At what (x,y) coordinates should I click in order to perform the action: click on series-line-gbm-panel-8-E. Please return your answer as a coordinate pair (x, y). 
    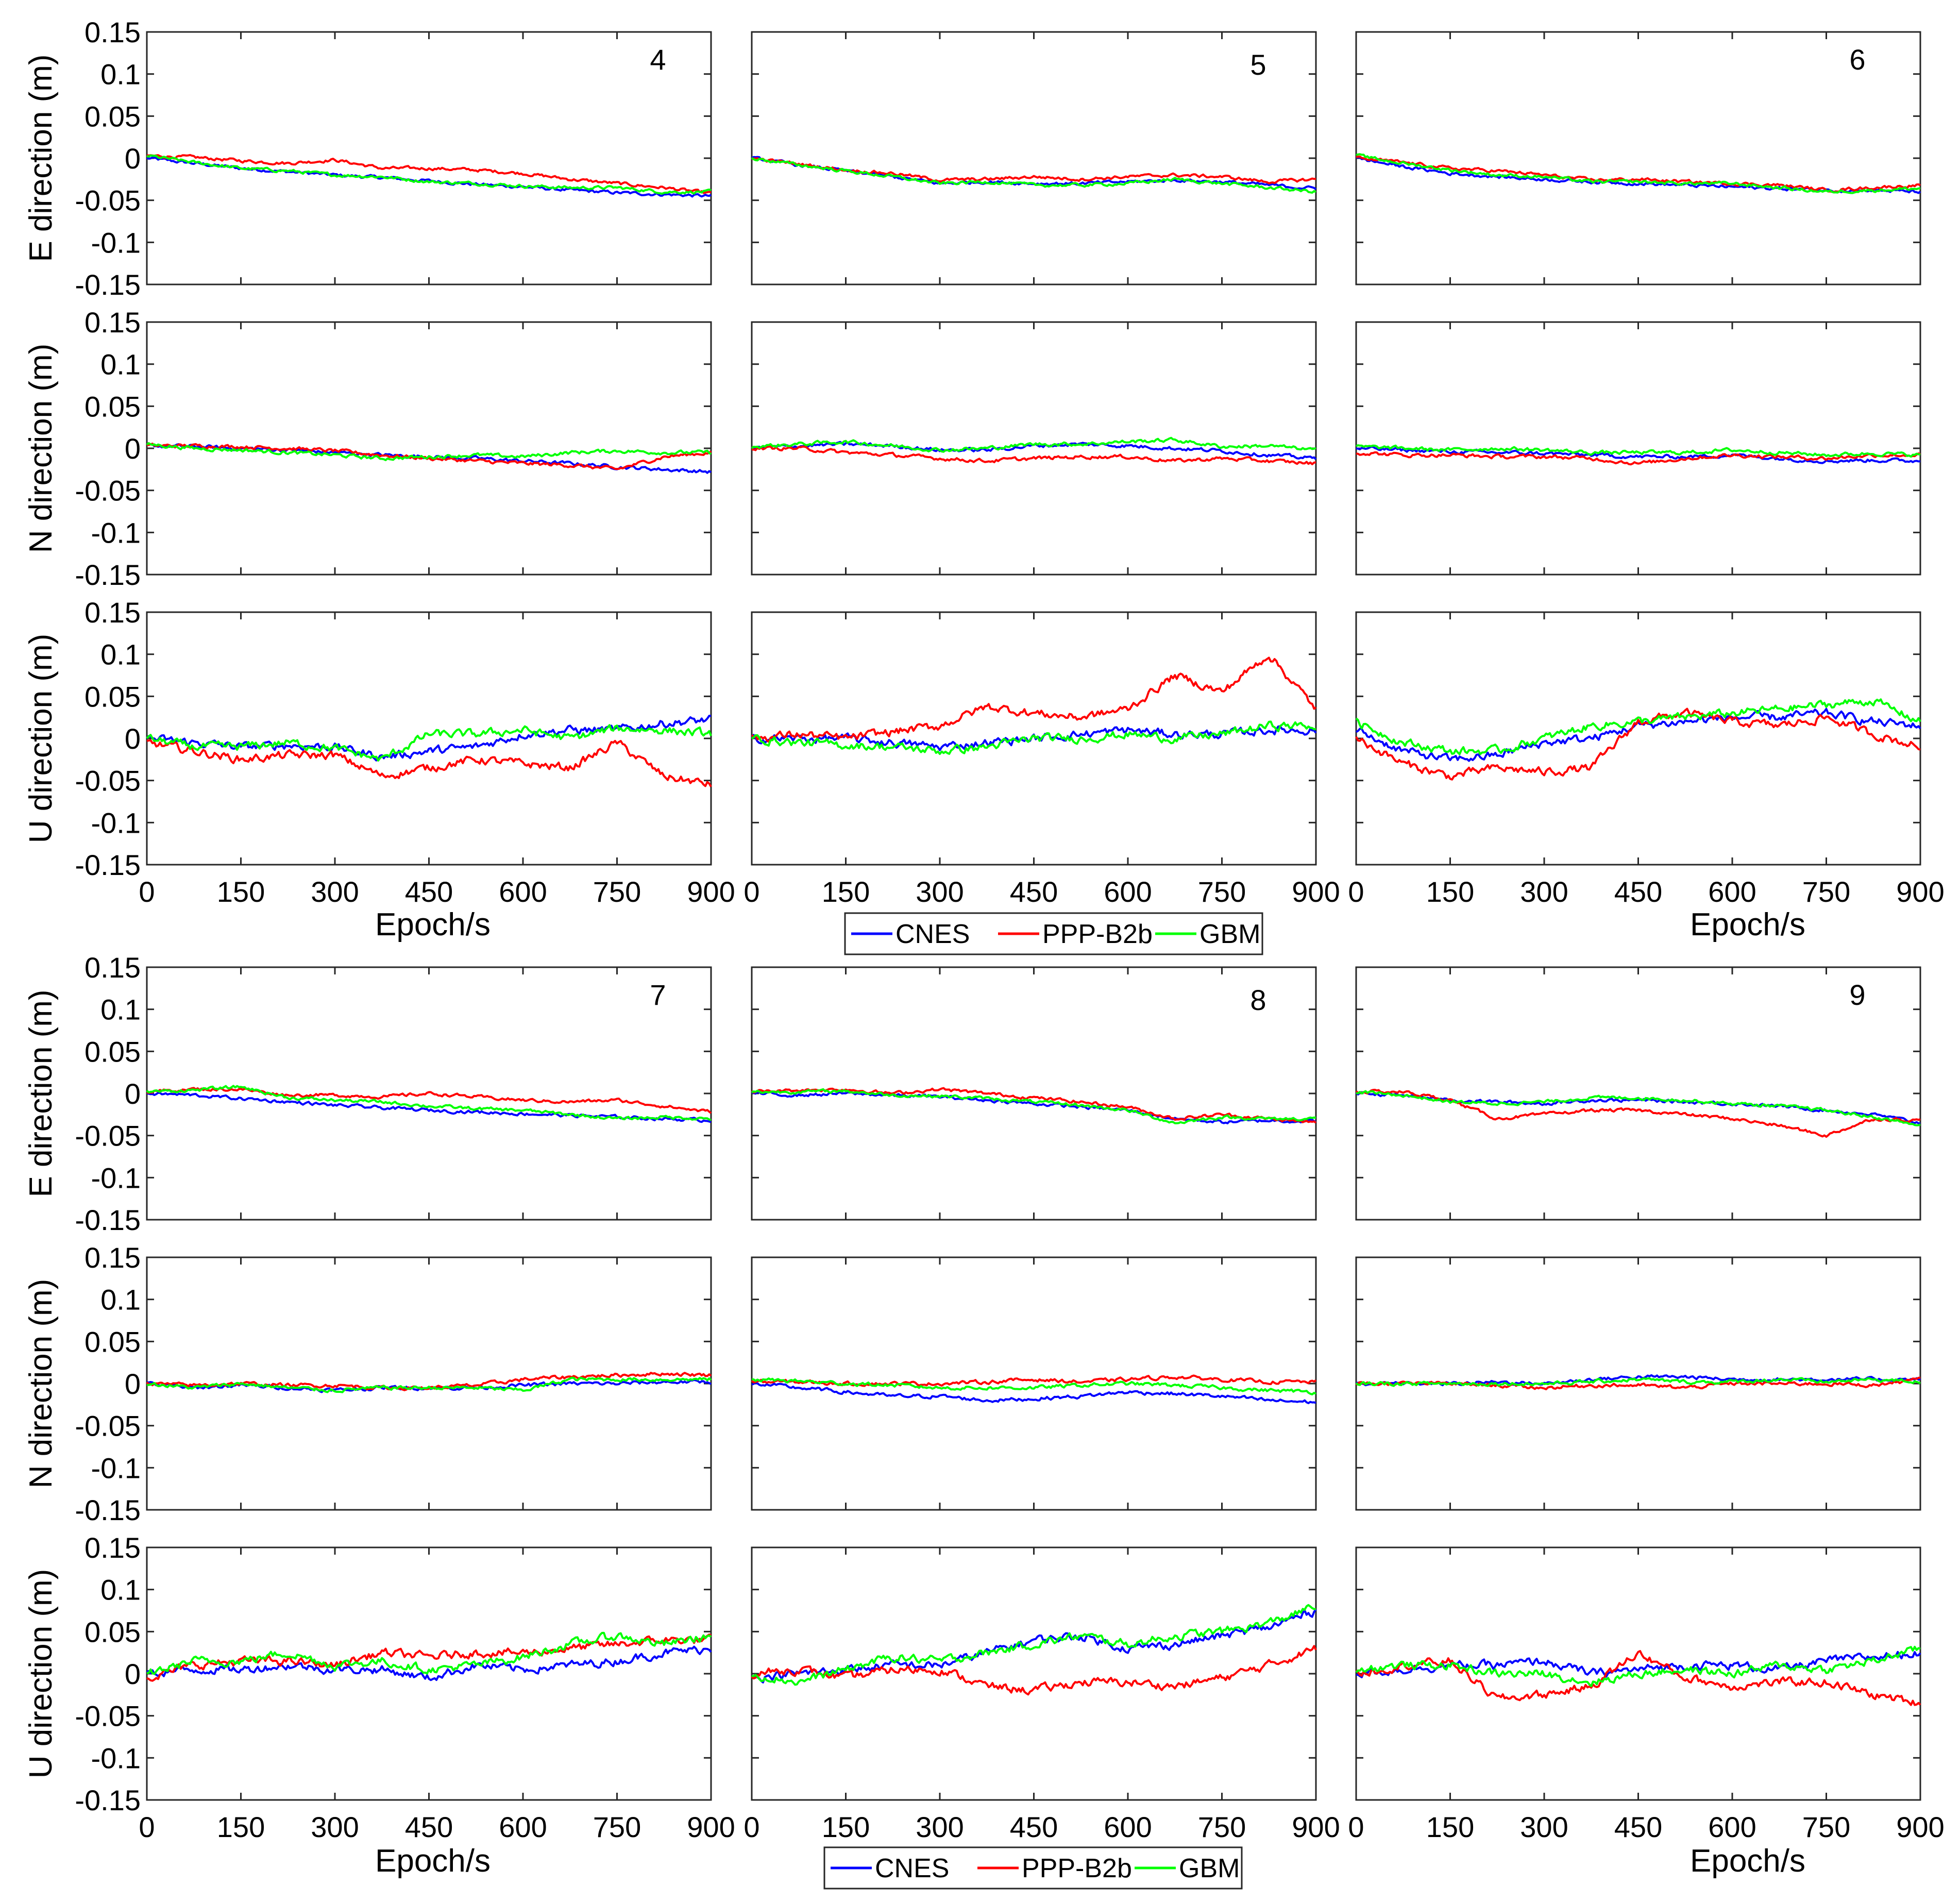
    Looking at the image, I should click on (1033, 1106).